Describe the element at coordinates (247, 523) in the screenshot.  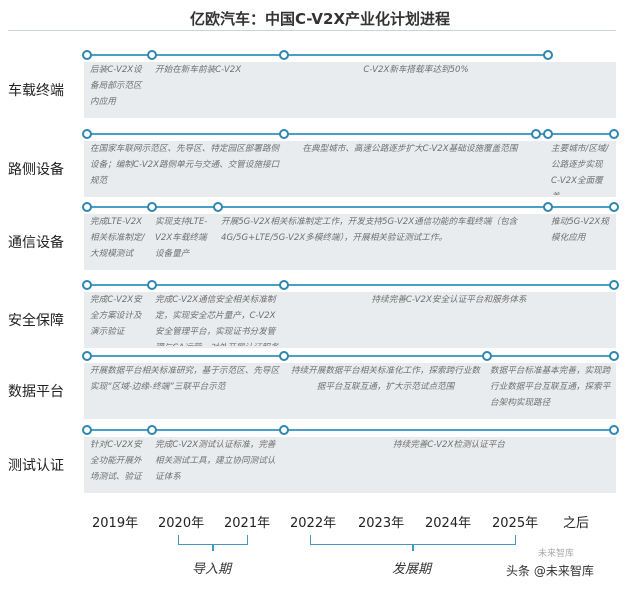
I see `year-label: 2021年` at that location.